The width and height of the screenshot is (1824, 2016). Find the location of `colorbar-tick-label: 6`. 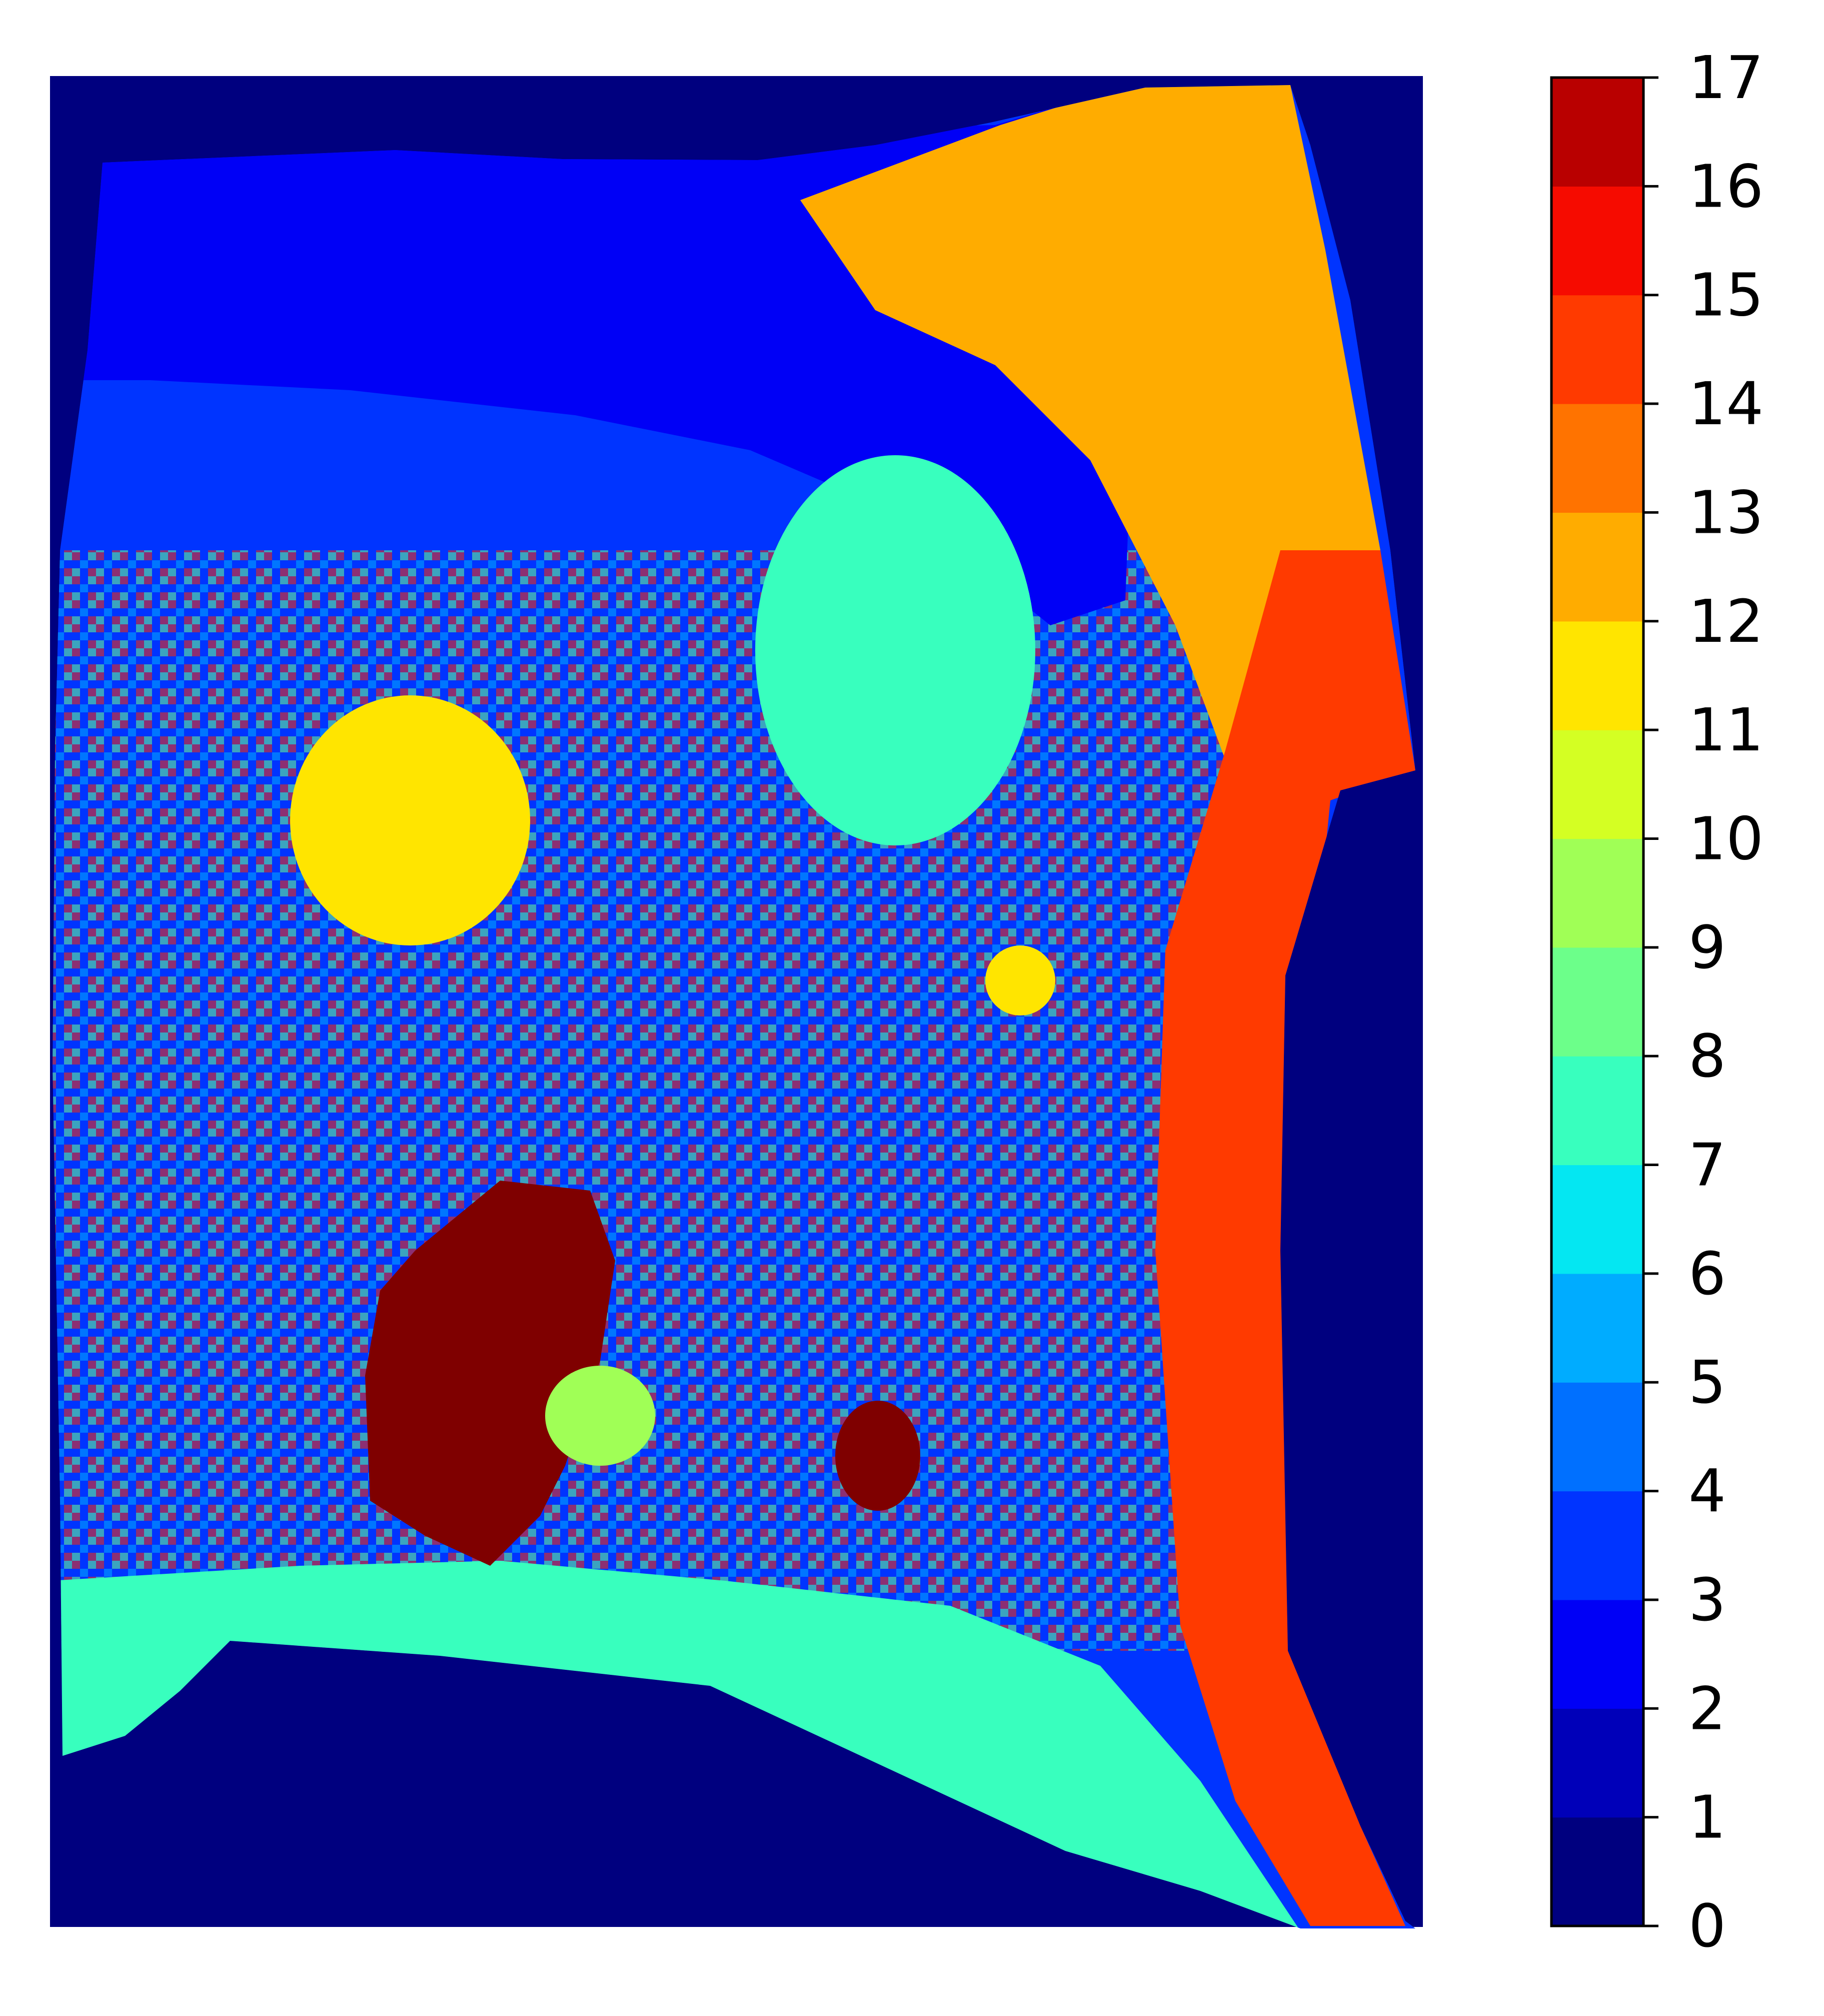

colorbar-tick-label: 6 is located at coordinates (1707, 1274).